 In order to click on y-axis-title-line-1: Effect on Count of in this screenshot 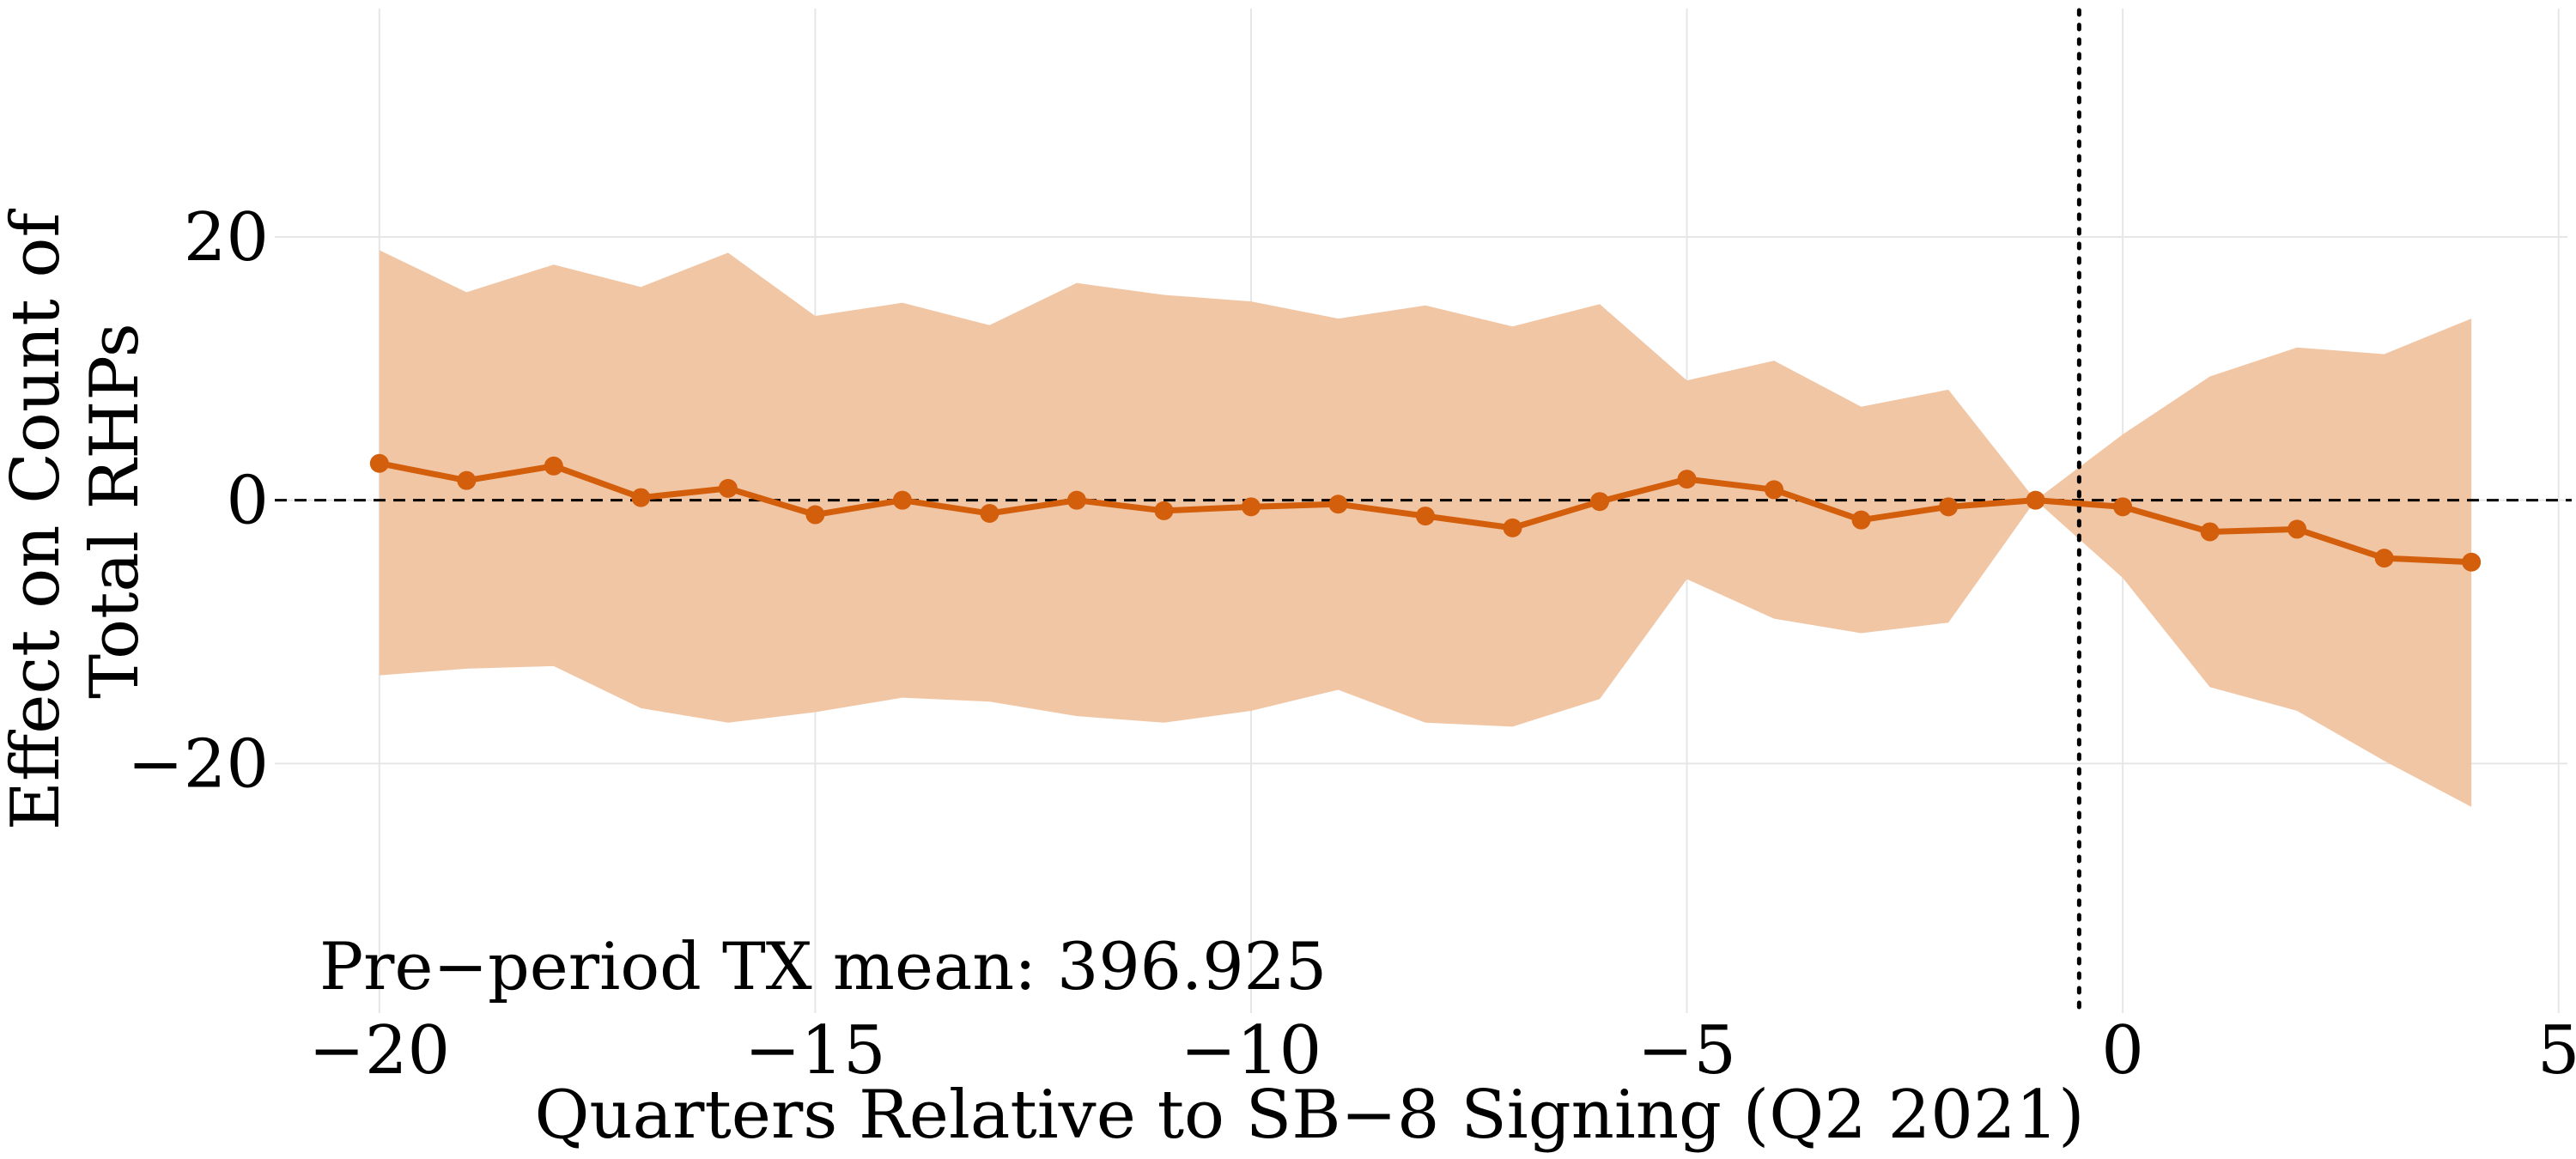, I will do `click(37, 520)`.